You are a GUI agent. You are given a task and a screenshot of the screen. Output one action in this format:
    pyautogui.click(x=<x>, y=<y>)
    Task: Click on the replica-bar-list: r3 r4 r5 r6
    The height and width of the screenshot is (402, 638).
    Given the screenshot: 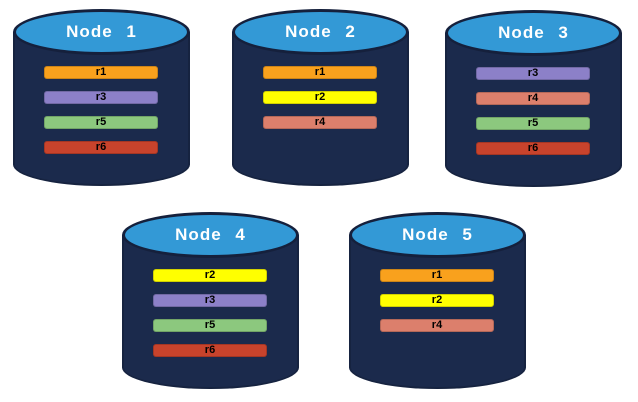 What is the action you would take?
    pyautogui.click(x=533, y=111)
    